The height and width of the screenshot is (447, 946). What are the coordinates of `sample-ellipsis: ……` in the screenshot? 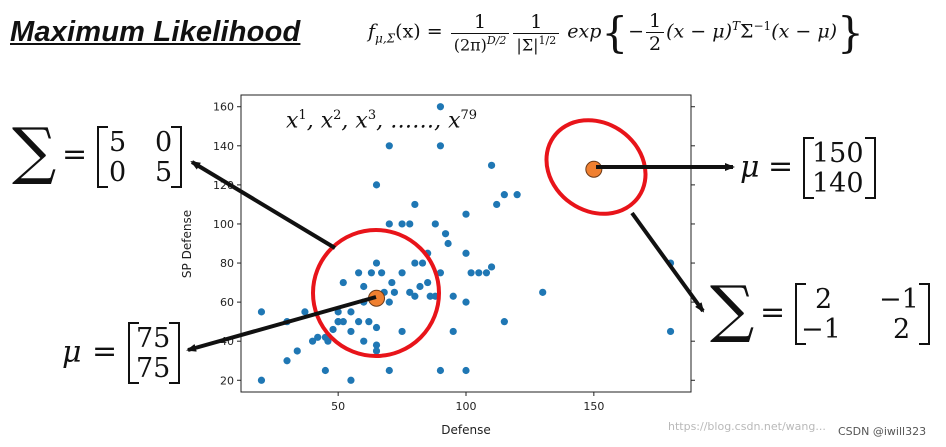 It's located at (412, 121).